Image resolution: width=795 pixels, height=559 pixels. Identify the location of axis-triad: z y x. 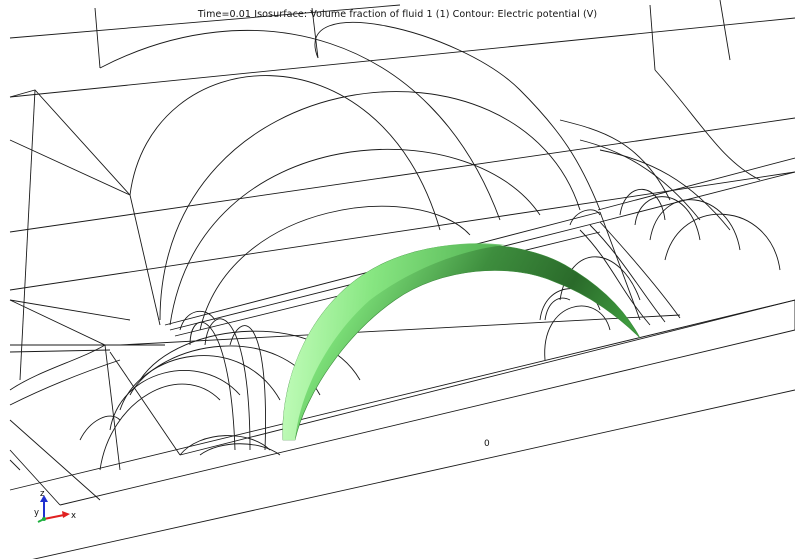
(55, 506).